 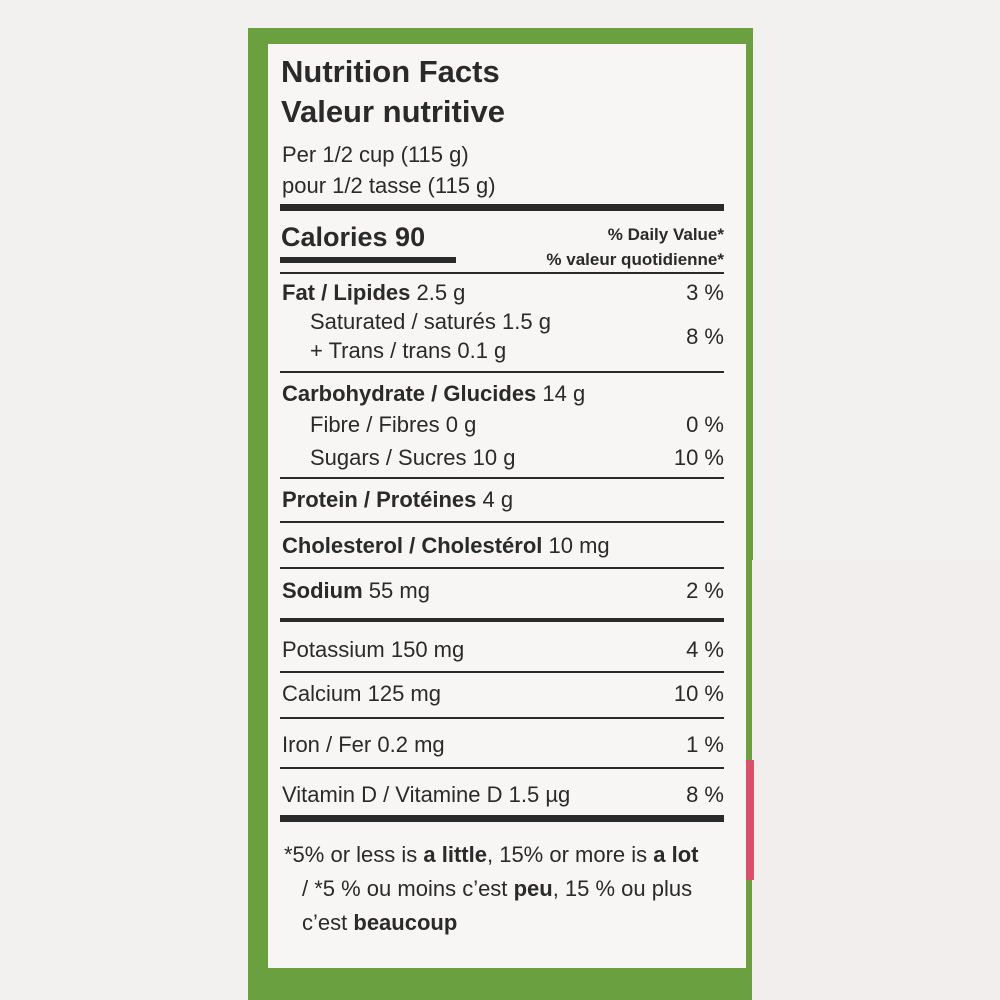 What do you see at coordinates (676, 854) in the screenshot?
I see `footnote-bold: a lot` at bounding box center [676, 854].